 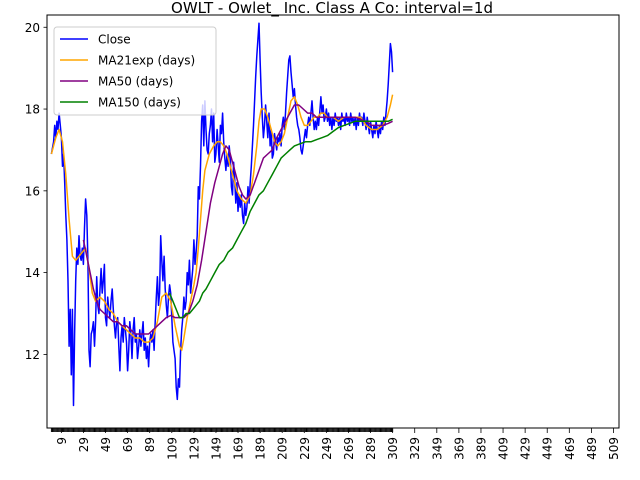 I want to click on x-tick-label: 409, so click(x=504, y=448).